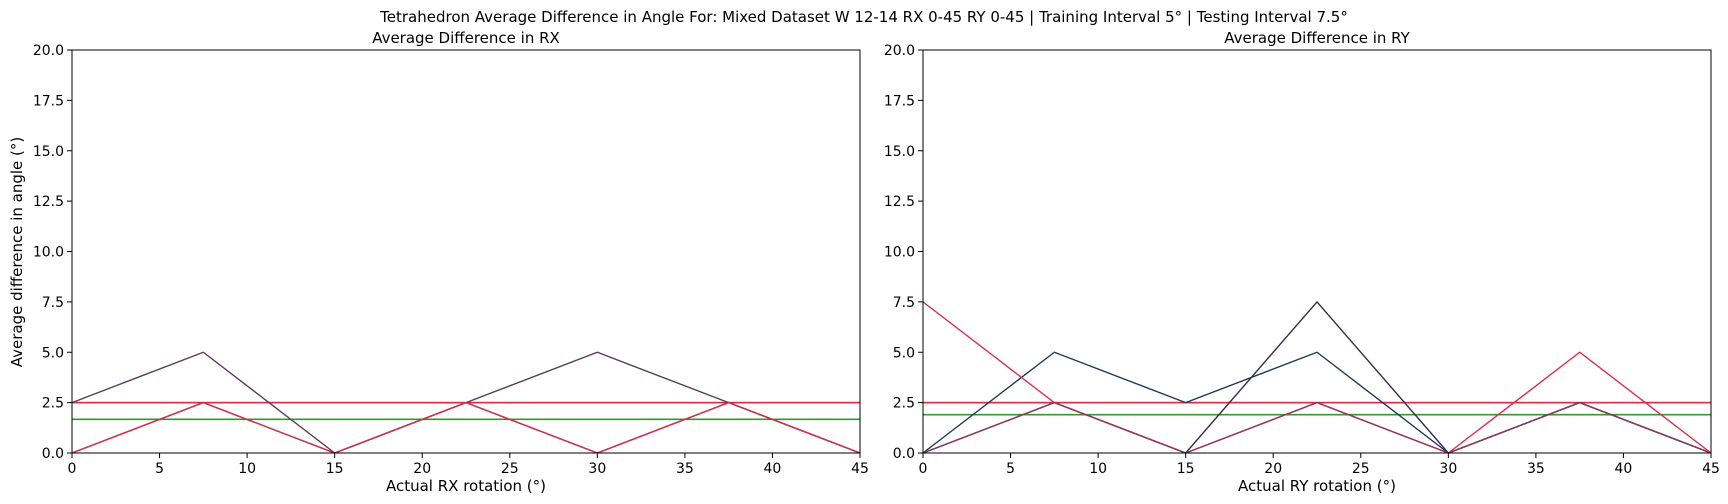 The height and width of the screenshot is (504, 1728). Describe the element at coordinates (685, 469) in the screenshot. I see `plot-rx-xtick-label: 35` at that location.